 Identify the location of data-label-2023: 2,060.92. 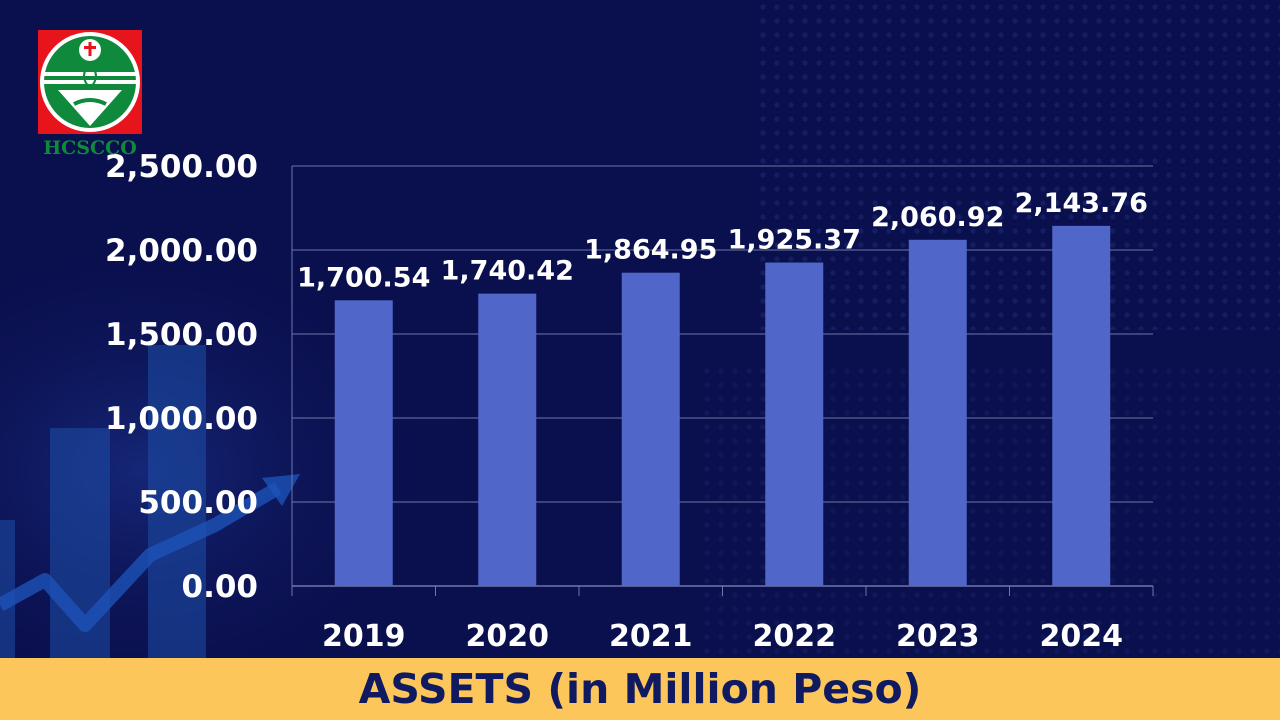
(937, 217).